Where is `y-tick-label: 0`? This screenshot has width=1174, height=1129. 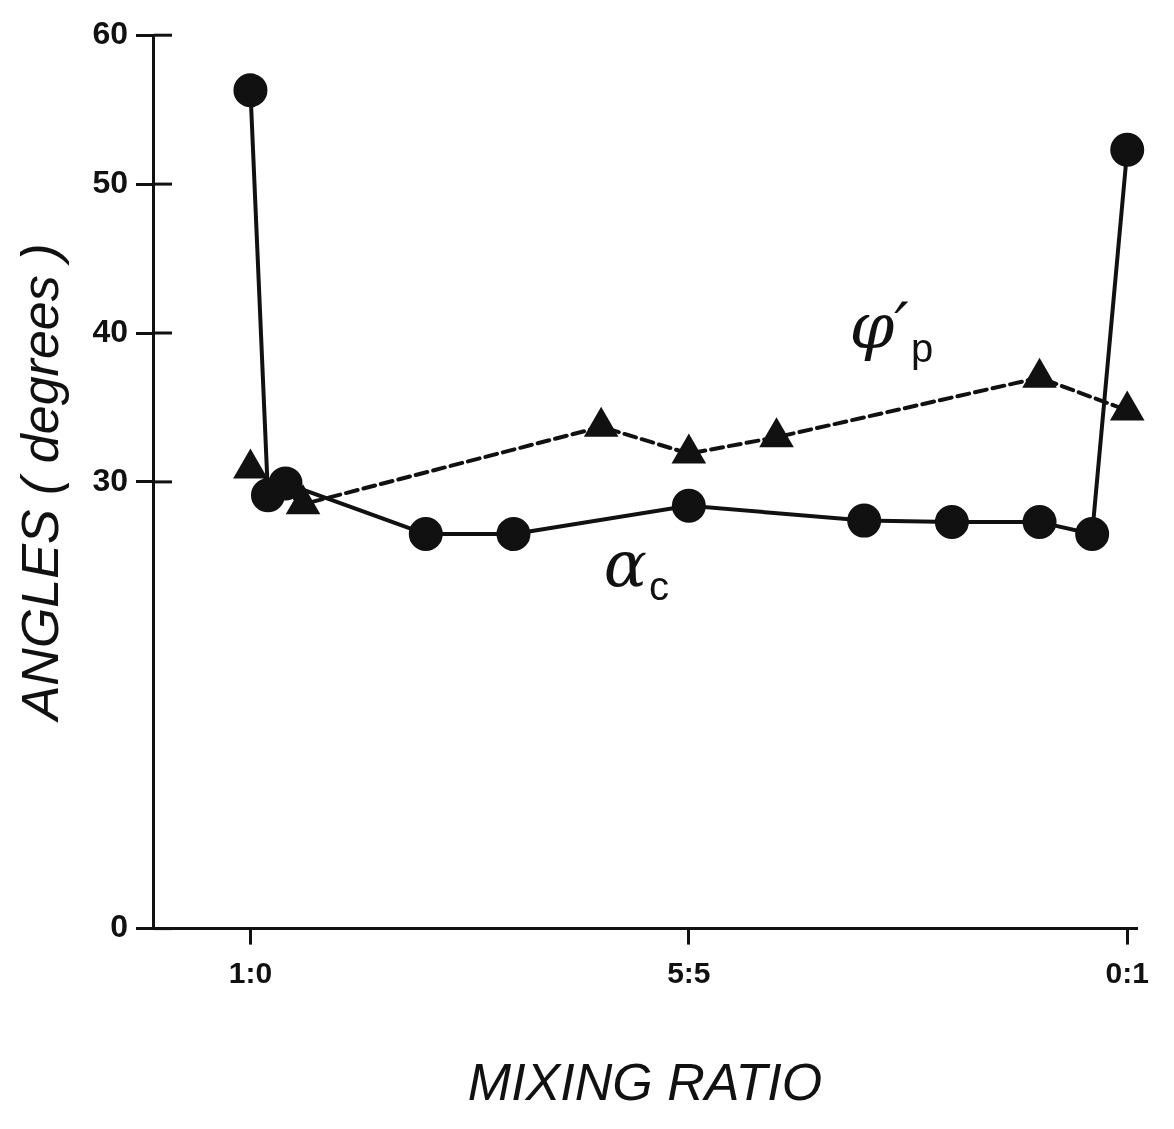 y-tick-label: 0 is located at coordinates (119, 926).